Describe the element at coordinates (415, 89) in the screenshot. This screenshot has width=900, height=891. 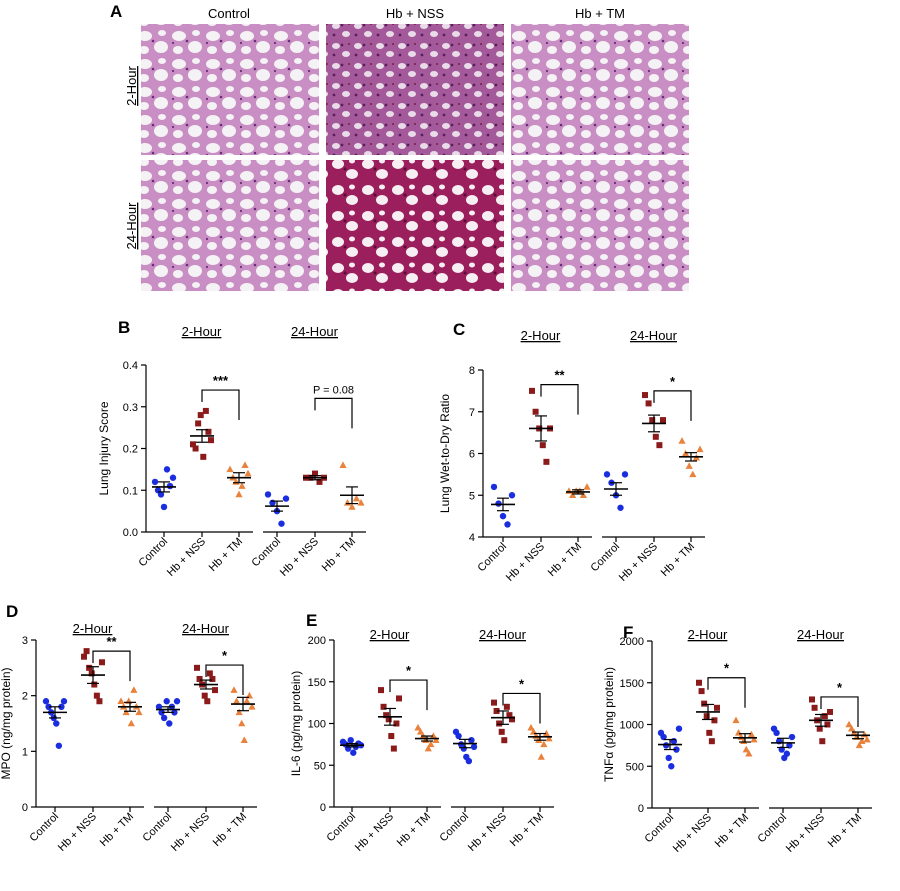
I see `micrograph-hb-nss-2h` at that location.